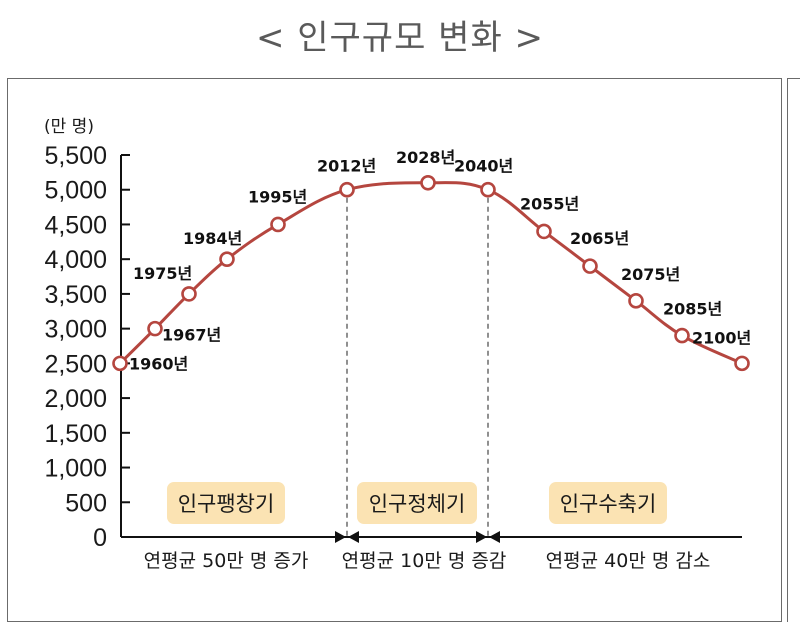  I want to click on phase-label: 인구팽창기, so click(226, 504).